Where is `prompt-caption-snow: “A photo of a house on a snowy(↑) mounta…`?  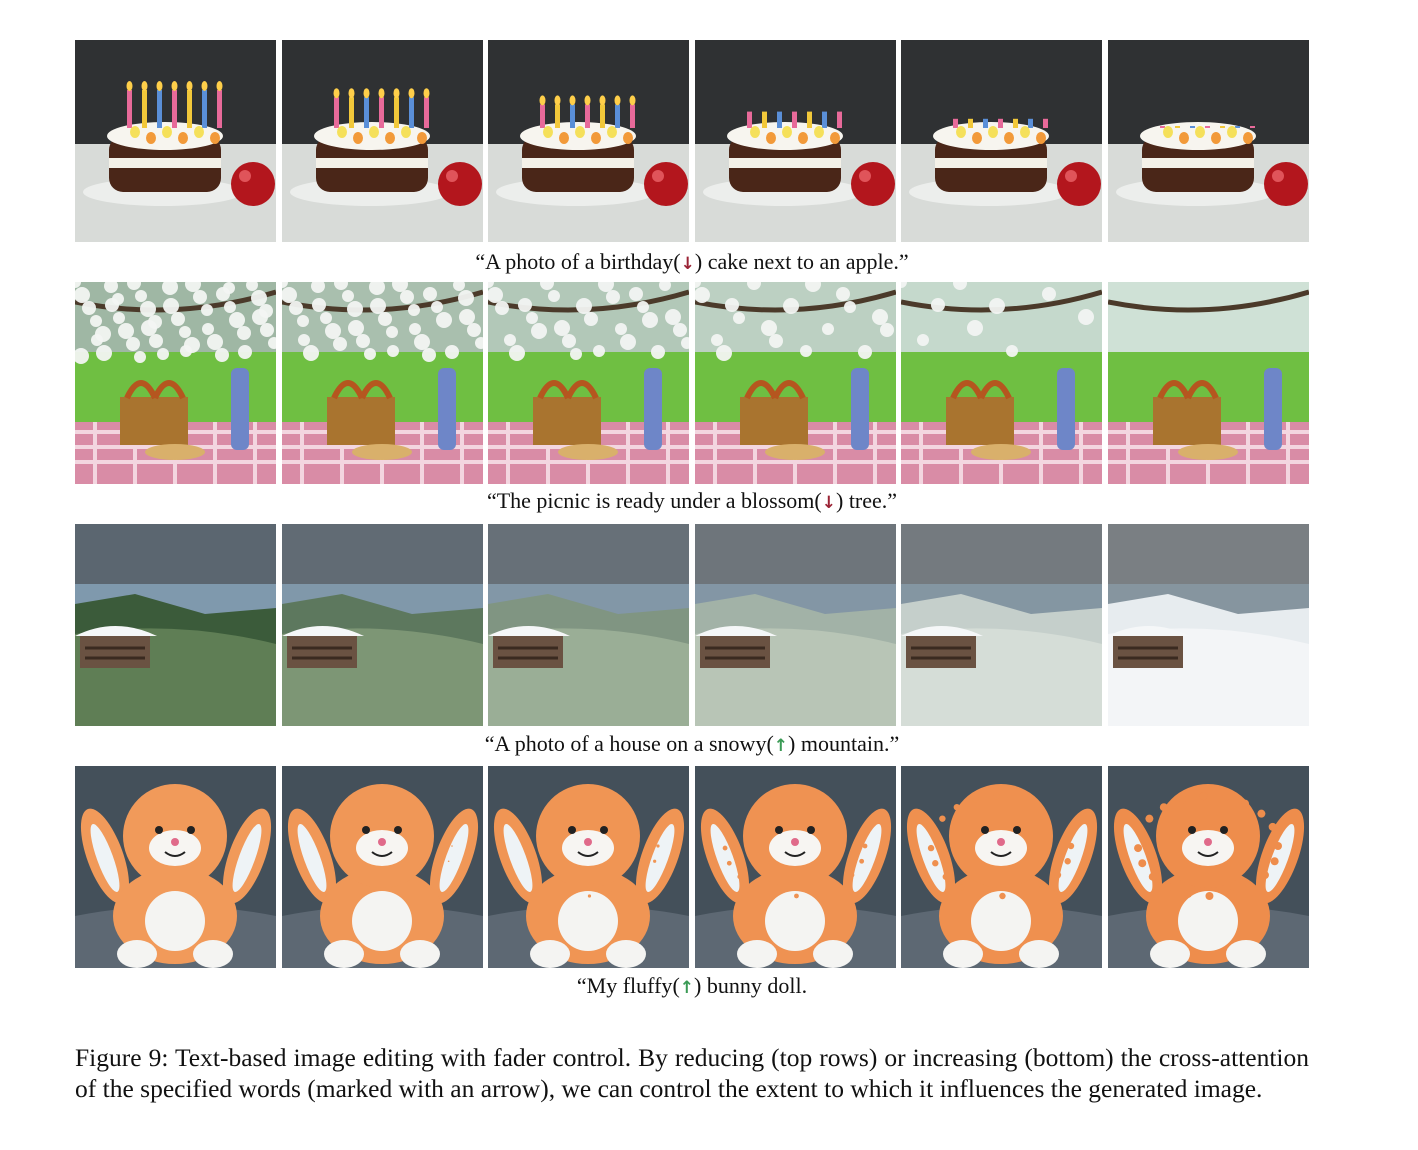 prompt-caption-snow: “A photo of a house on a snowy(↑) mounta… is located at coordinates (692, 743).